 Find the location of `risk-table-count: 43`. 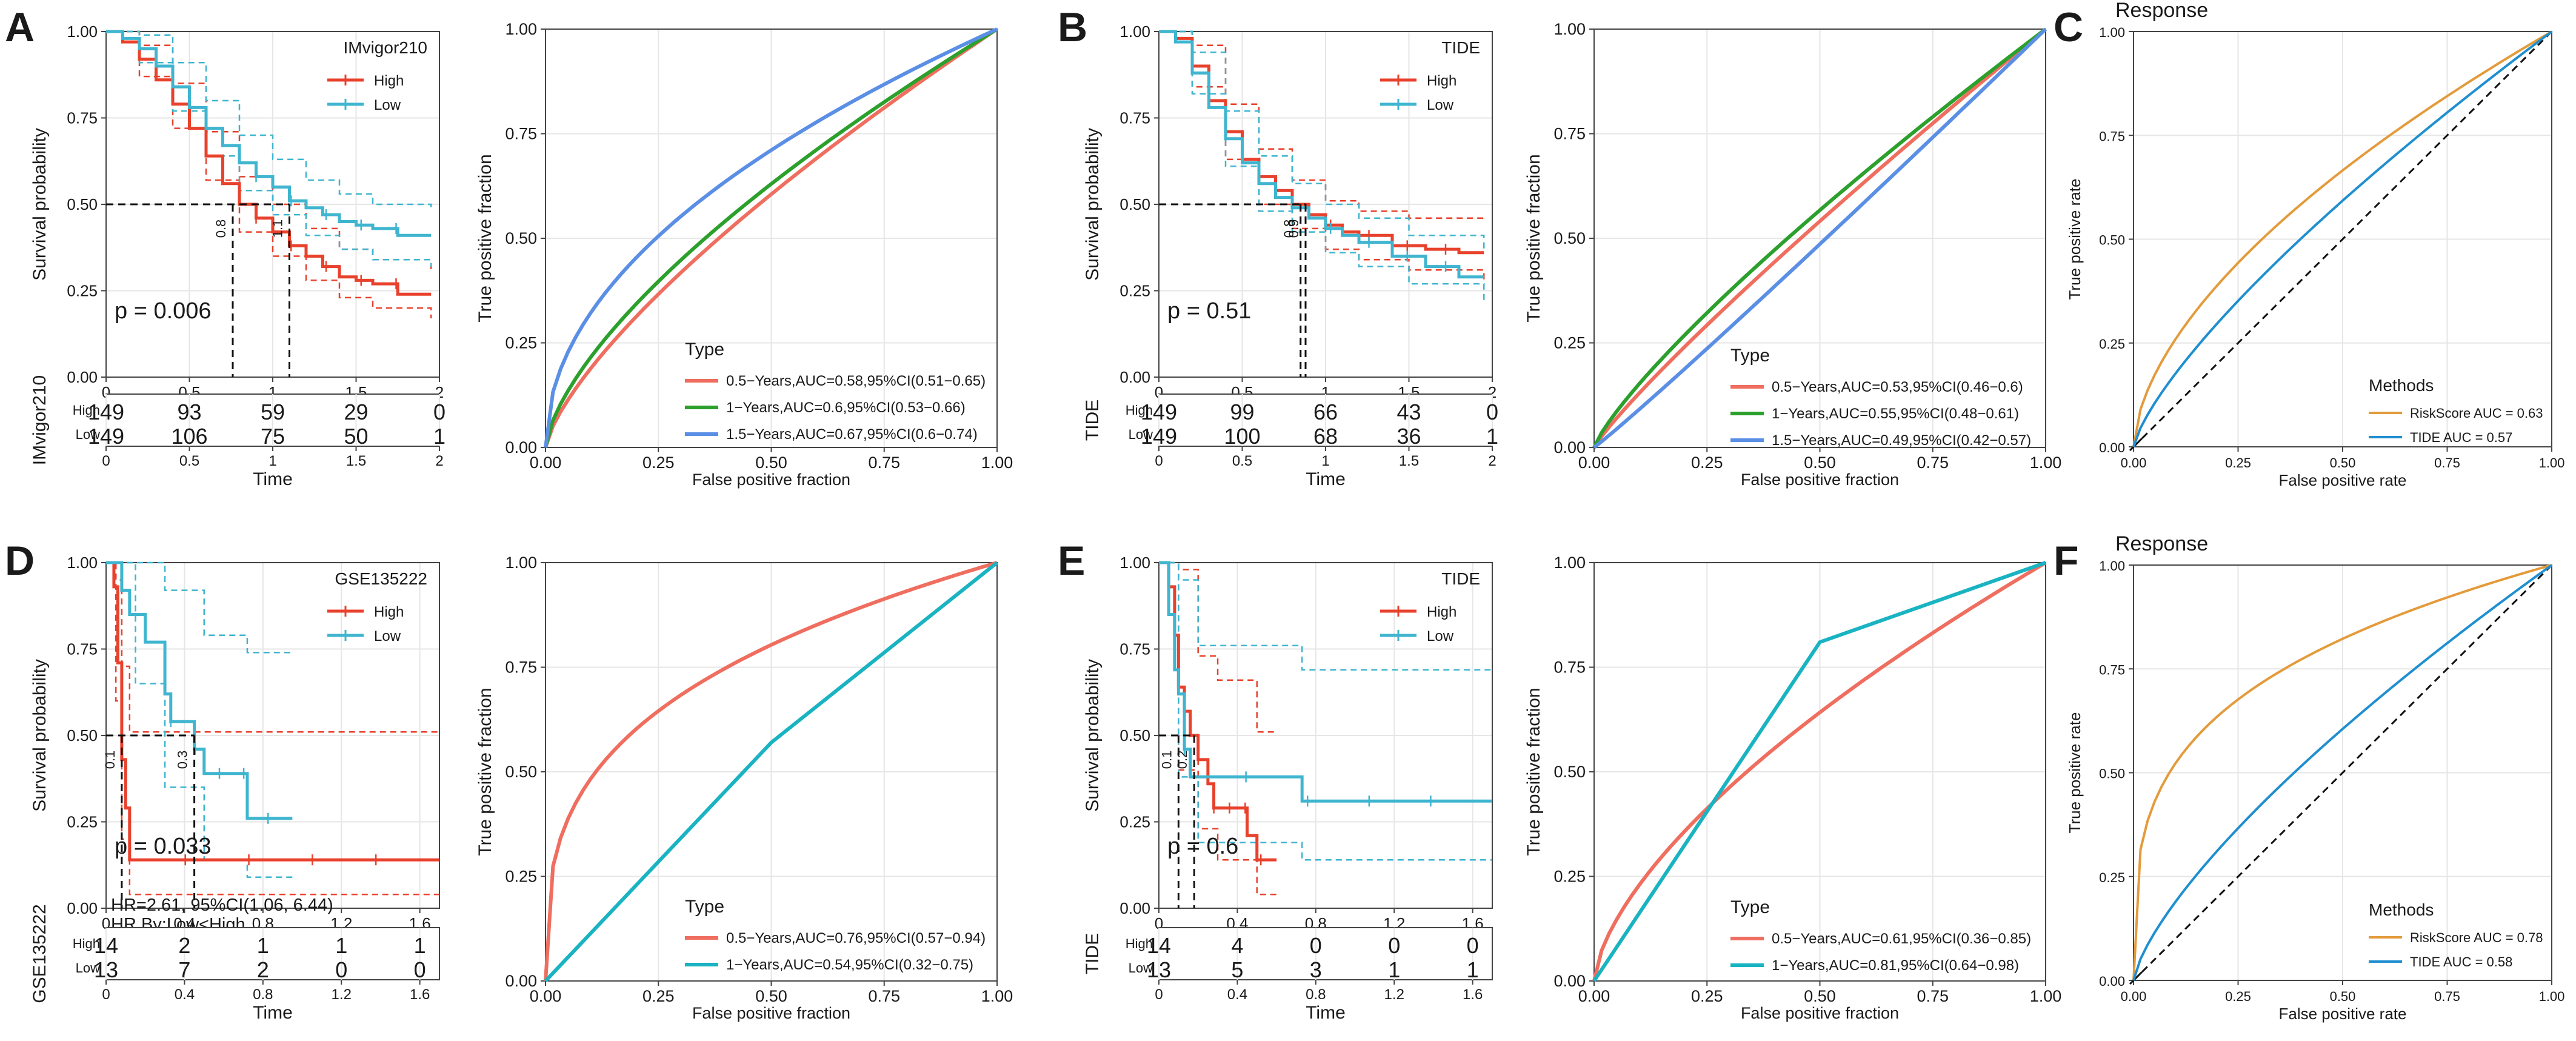

risk-table-count: 43 is located at coordinates (1409, 412).